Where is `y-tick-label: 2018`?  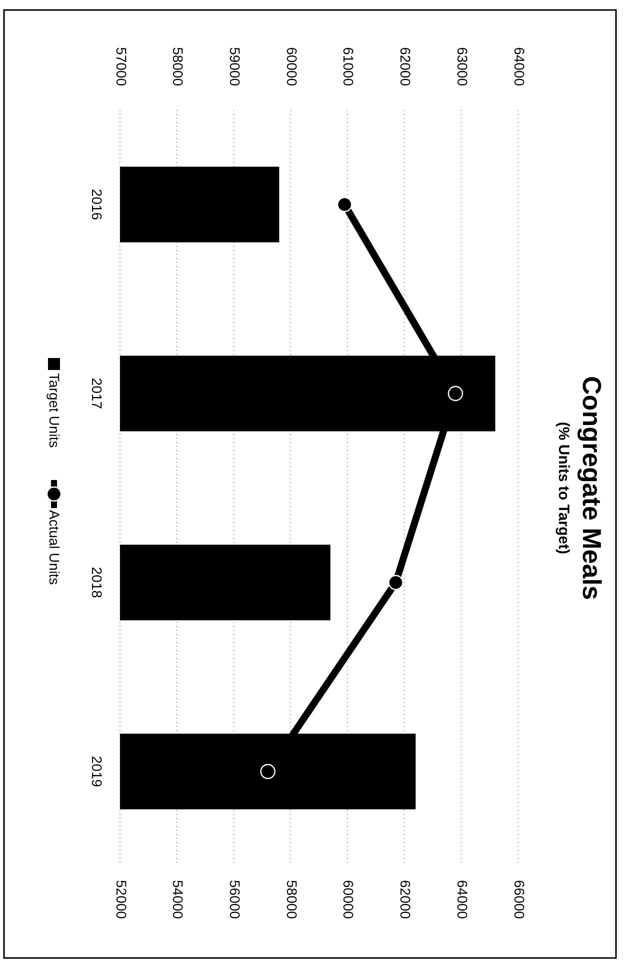
y-tick-label: 2018 is located at coordinates (97, 582).